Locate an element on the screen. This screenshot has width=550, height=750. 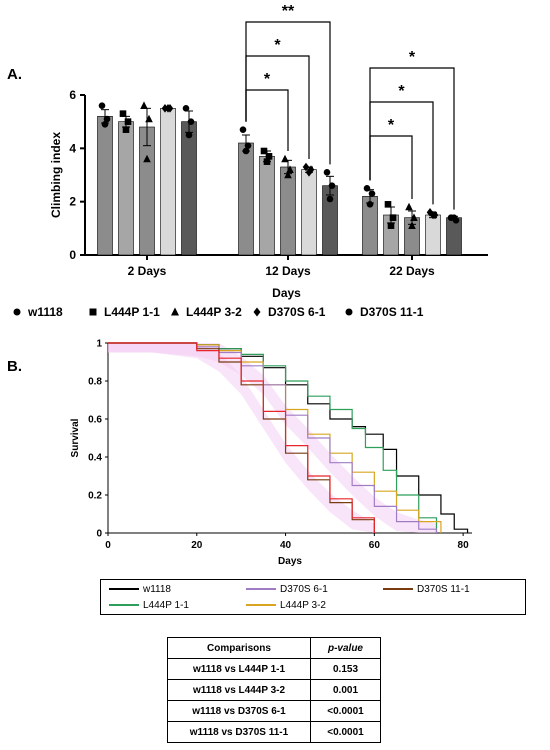
legend-item: D370S 6-1 is located at coordinates (289, 312).